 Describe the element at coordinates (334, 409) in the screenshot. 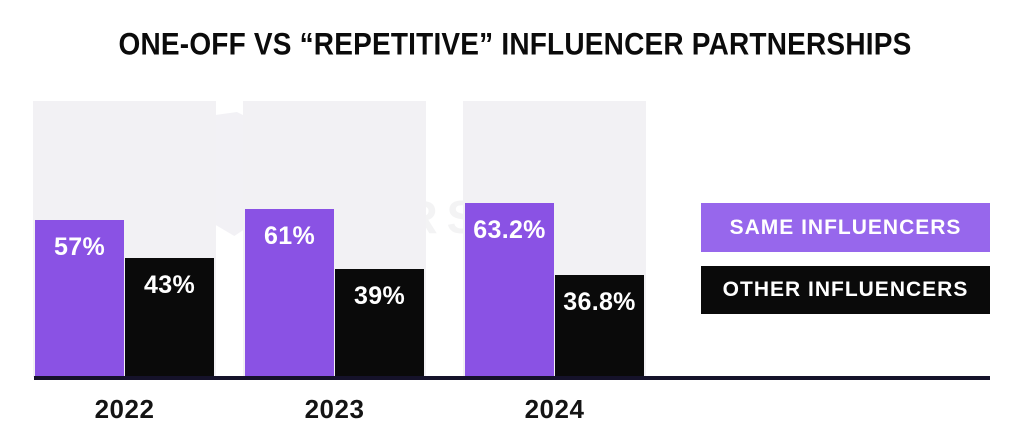

I see `x-axis-label-2023: 2023` at that location.